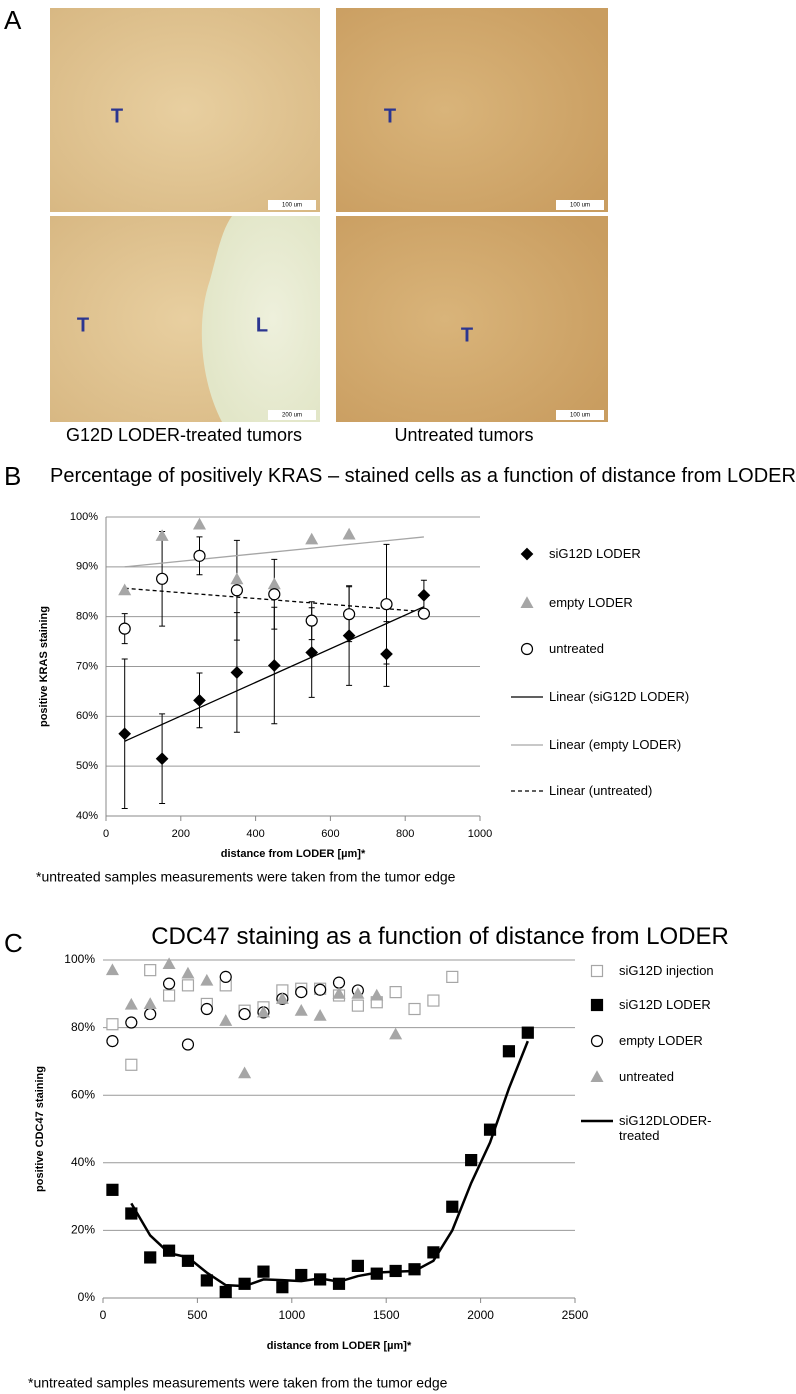 Image resolution: width=796 pixels, height=1394 pixels. What do you see at coordinates (87, 567) in the screenshot?
I see `y-tick-label: 90%` at bounding box center [87, 567].